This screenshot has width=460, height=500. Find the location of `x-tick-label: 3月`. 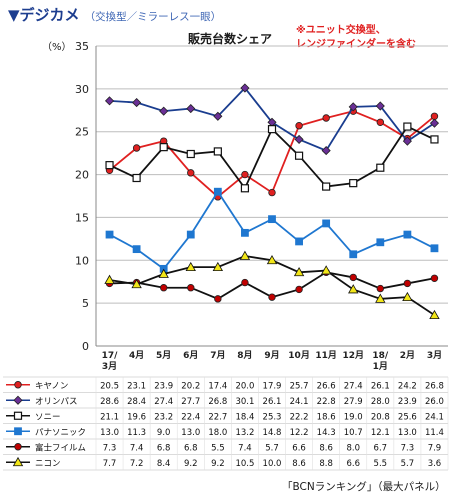

x-tick-label: 3月 is located at coordinates (434, 355).